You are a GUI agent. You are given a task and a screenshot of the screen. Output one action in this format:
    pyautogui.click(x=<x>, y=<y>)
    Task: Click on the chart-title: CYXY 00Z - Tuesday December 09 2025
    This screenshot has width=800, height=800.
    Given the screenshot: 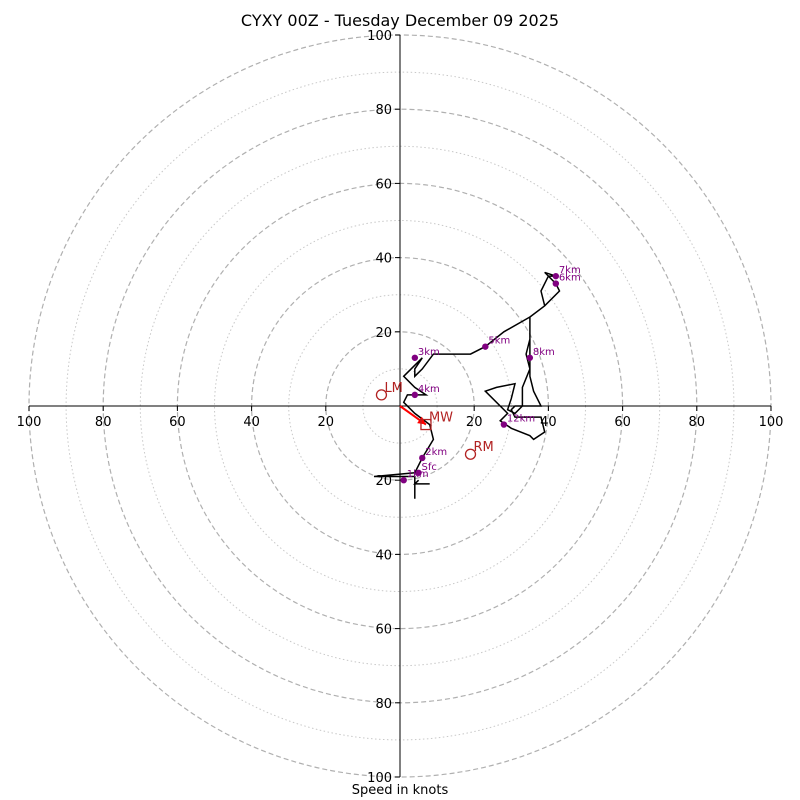 What is the action you would take?
    pyautogui.click(x=400, y=20)
    